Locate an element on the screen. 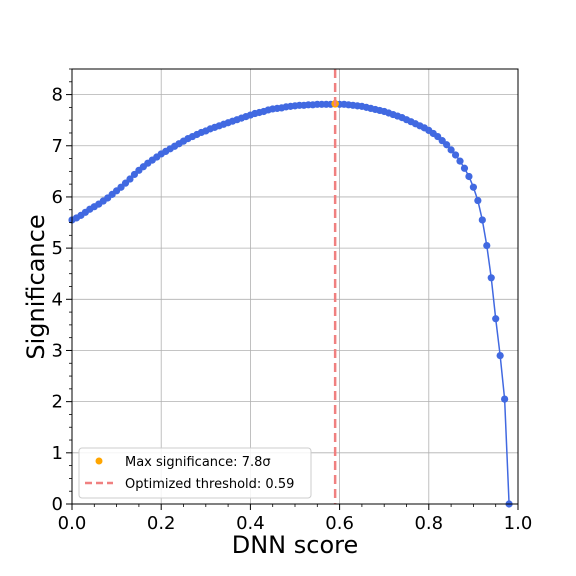 Image resolution: width=576 pixels, height=576 pixels. legend-max-label: Max significance: 7.8σ is located at coordinates (198, 462).